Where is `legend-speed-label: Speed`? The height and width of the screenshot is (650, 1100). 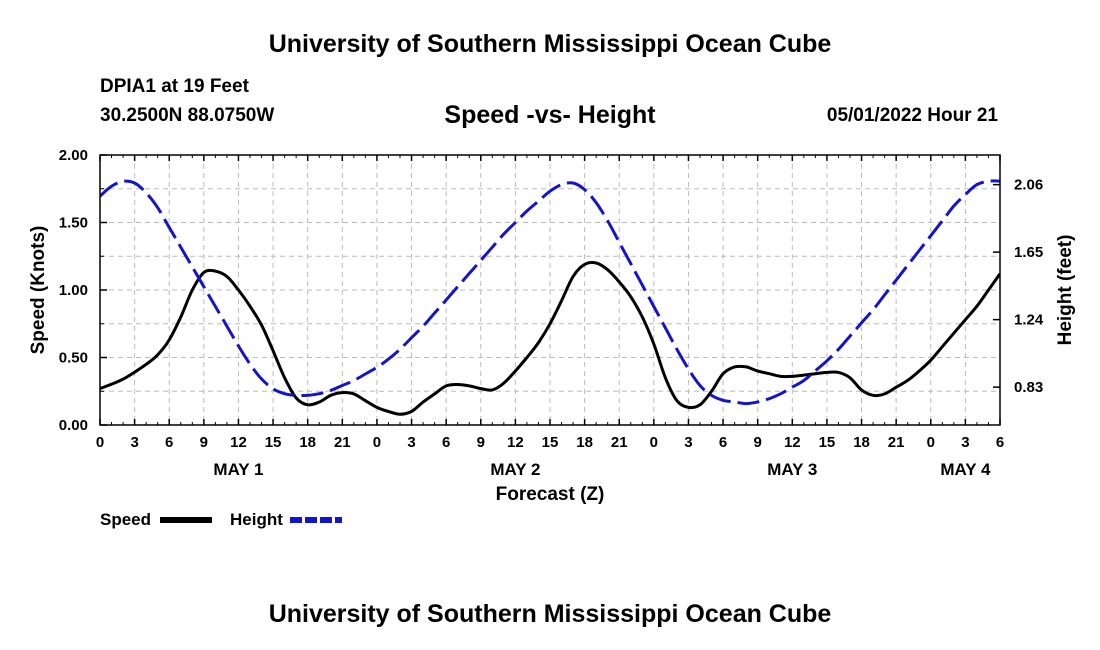
legend-speed-label: Speed is located at coordinates (125, 519).